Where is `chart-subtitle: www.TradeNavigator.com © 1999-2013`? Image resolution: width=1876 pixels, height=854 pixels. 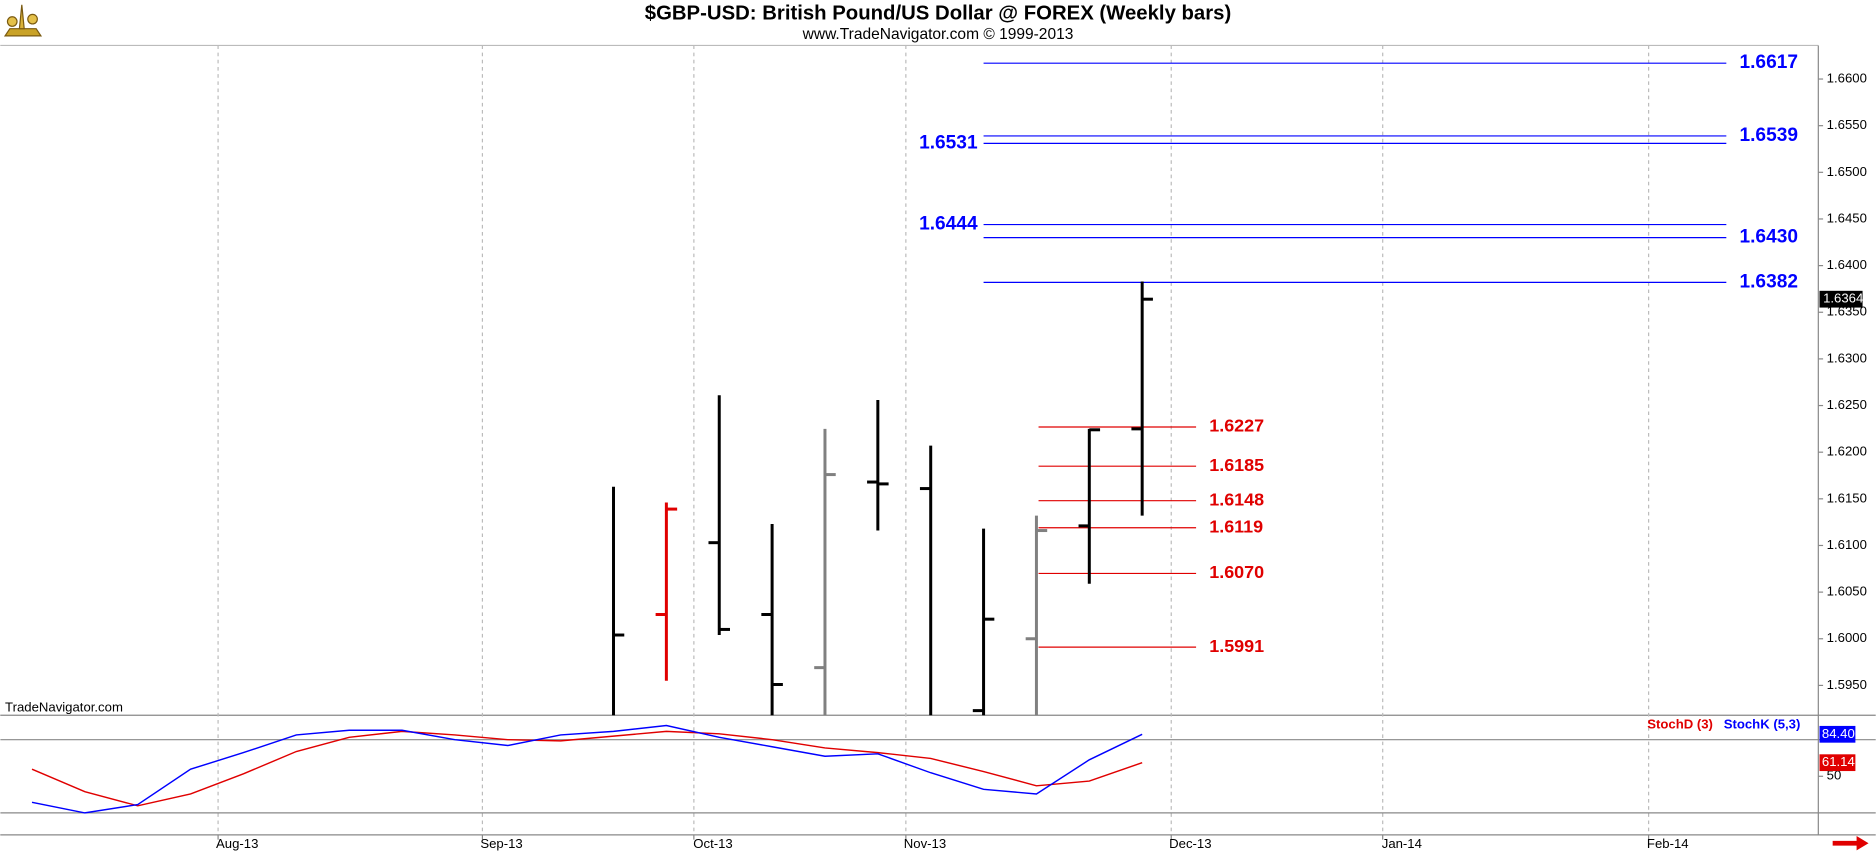 chart-subtitle: www.TradeNavigator.com © 1999-2013 is located at coordinates (938, 34).